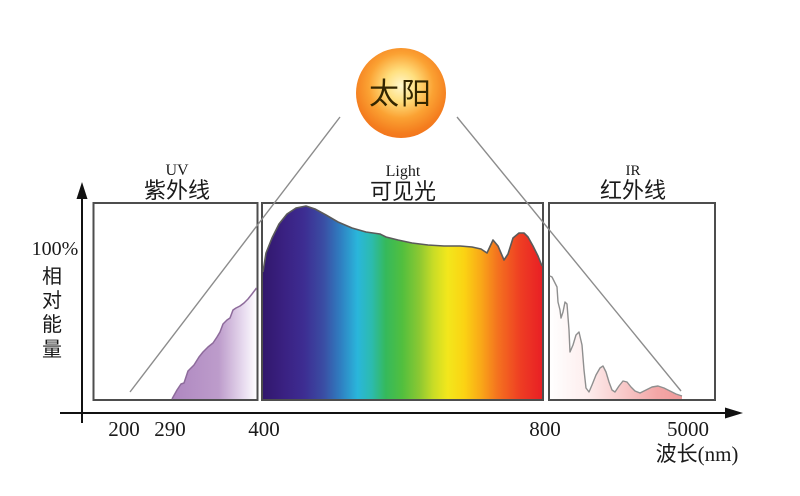  I want to click on sun-ray-left, so click(235, 254).